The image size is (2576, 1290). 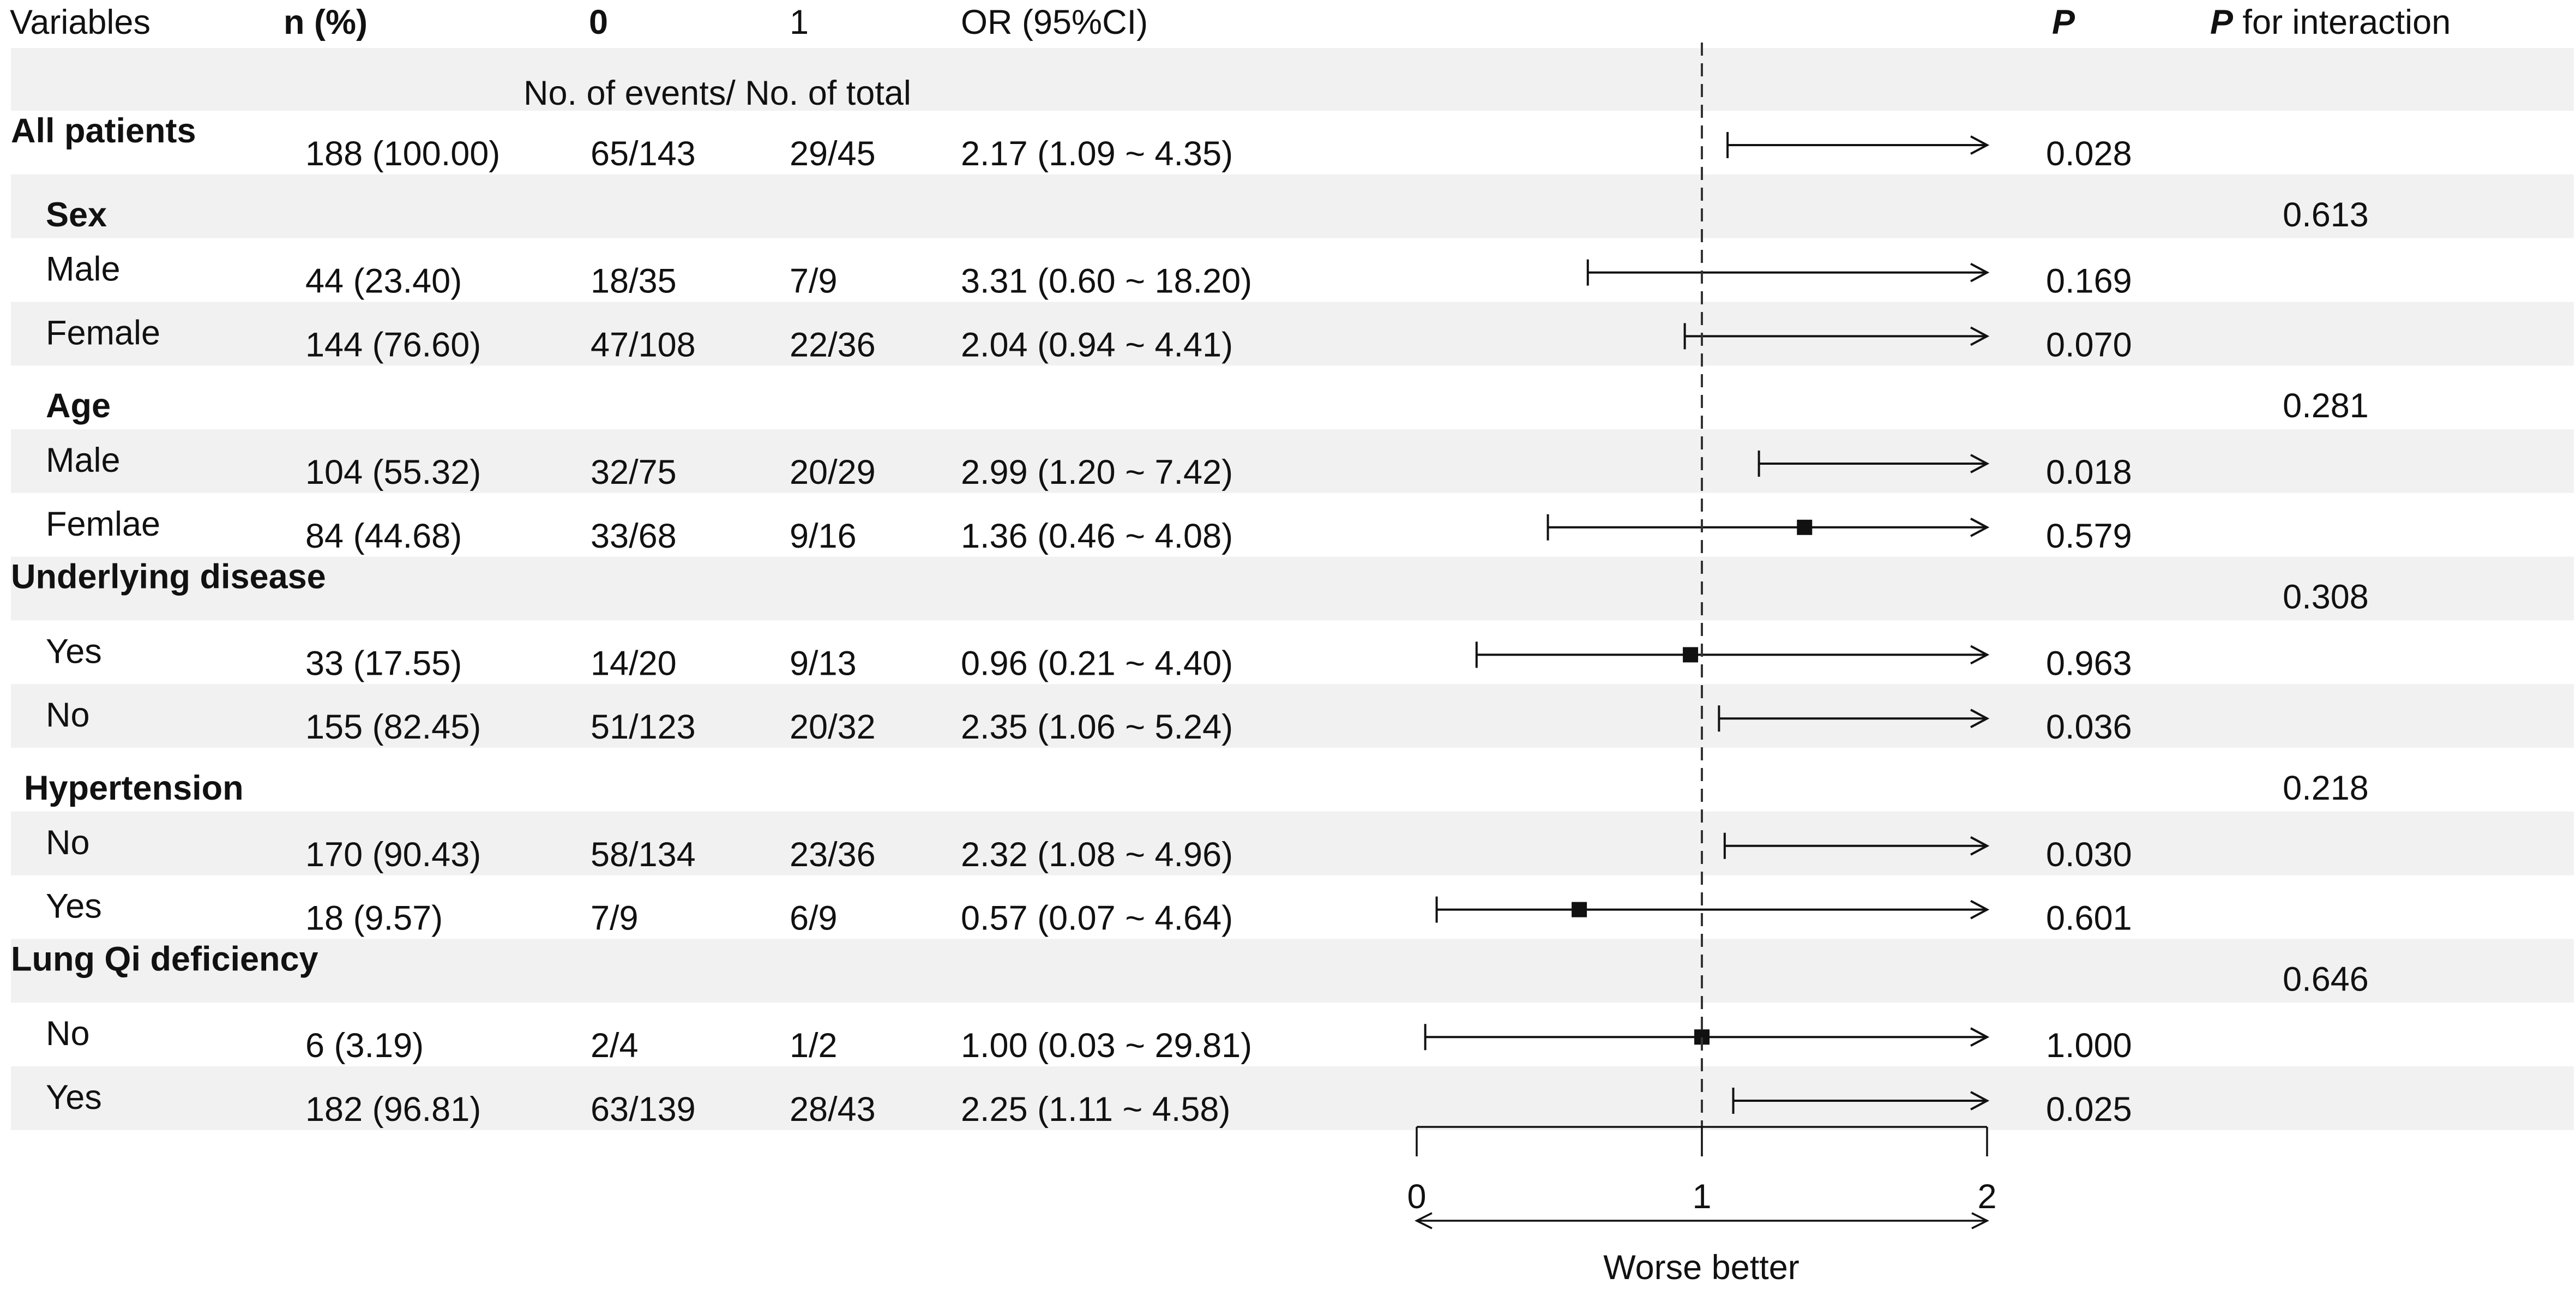 What do you see at coordinates (833, 154) in the screenshot?
I see `row-group1: 29/45` at bounding box center [833, 154].